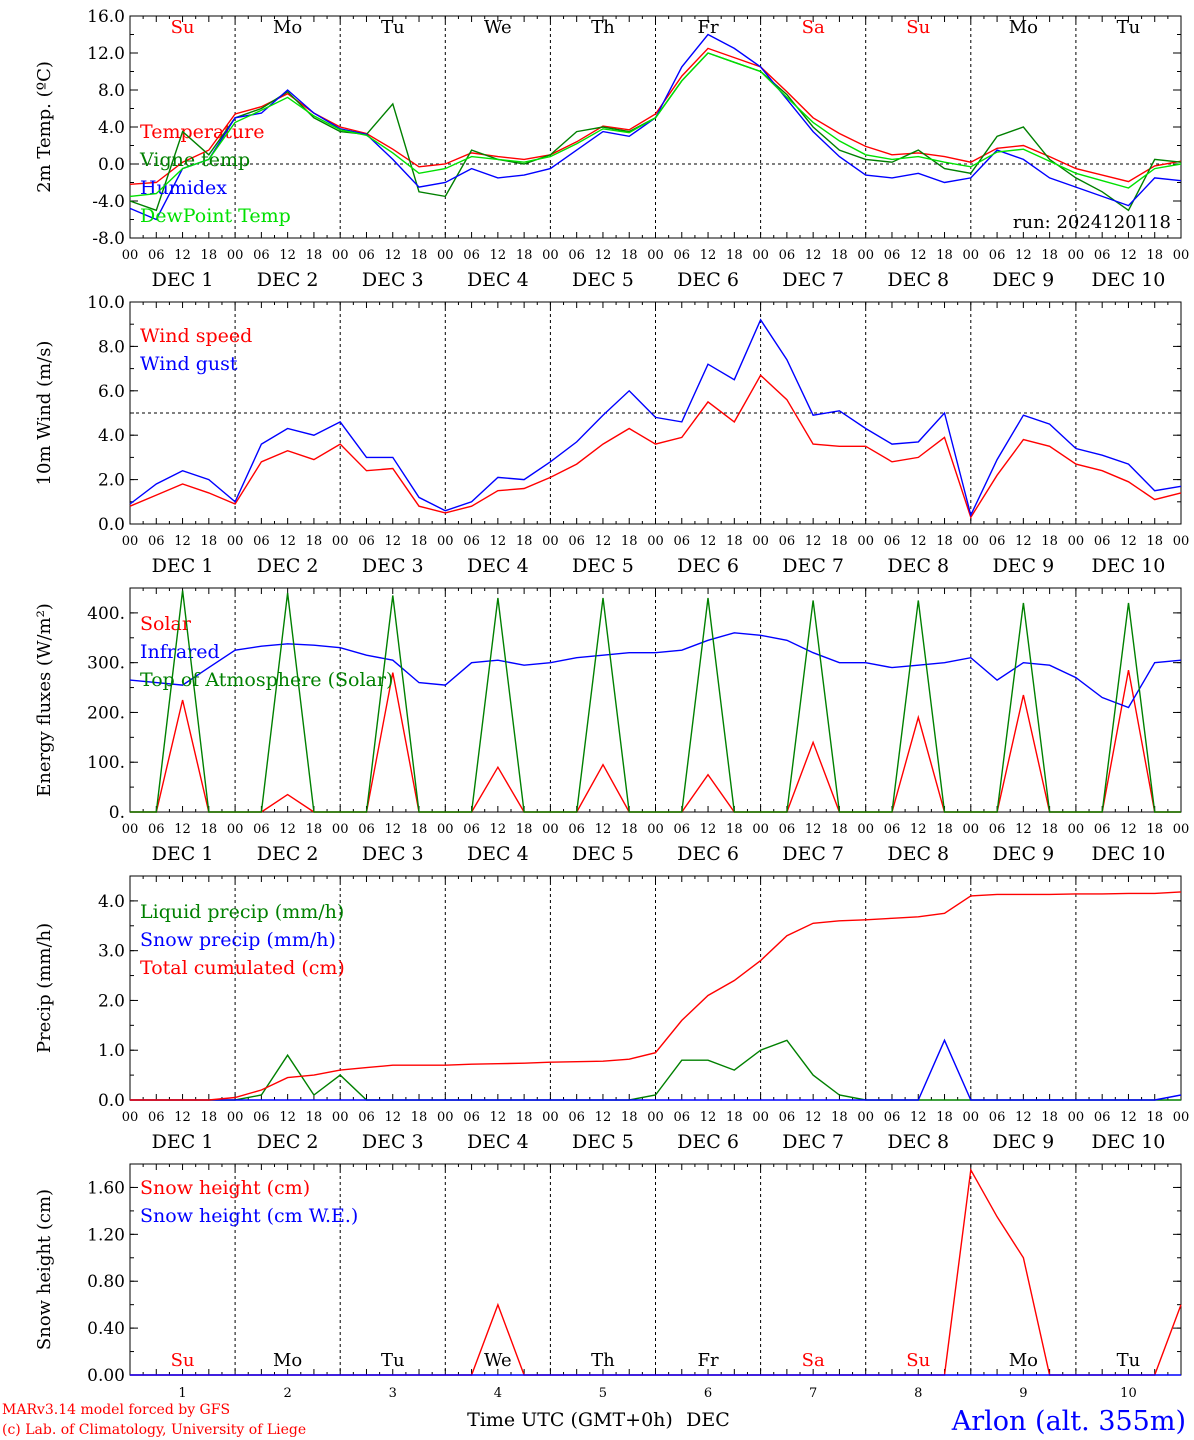 The image size is (1194, 1440). Describe the element at coordinates (183, 188) in the screenshot. I see `legend-entry: Humidex` at that location.